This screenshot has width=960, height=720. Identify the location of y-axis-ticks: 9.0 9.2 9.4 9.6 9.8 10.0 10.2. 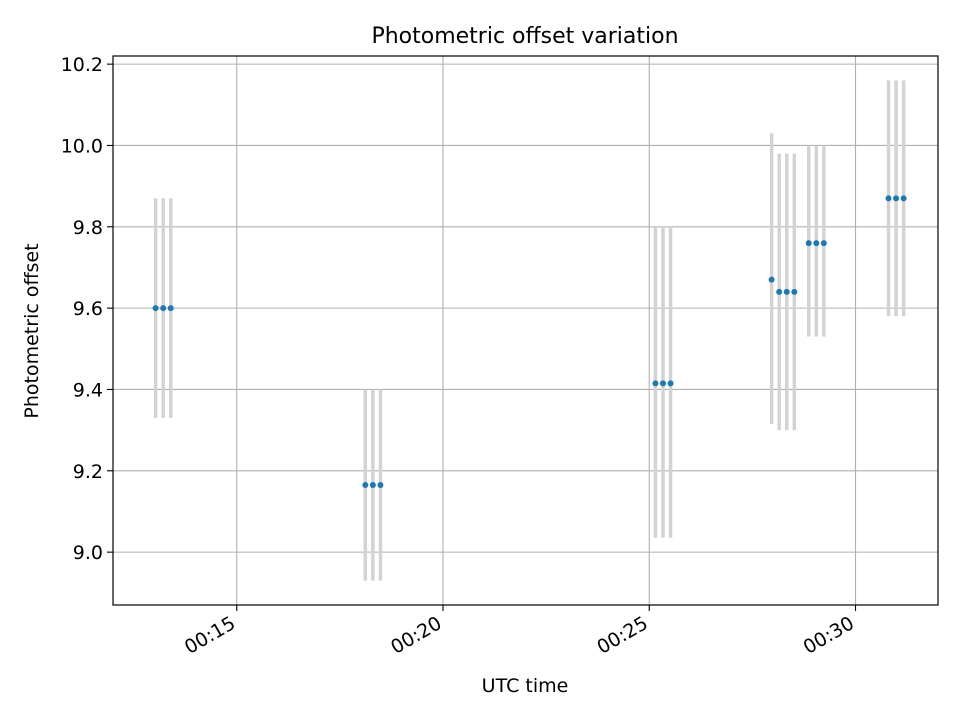
(87, 309).